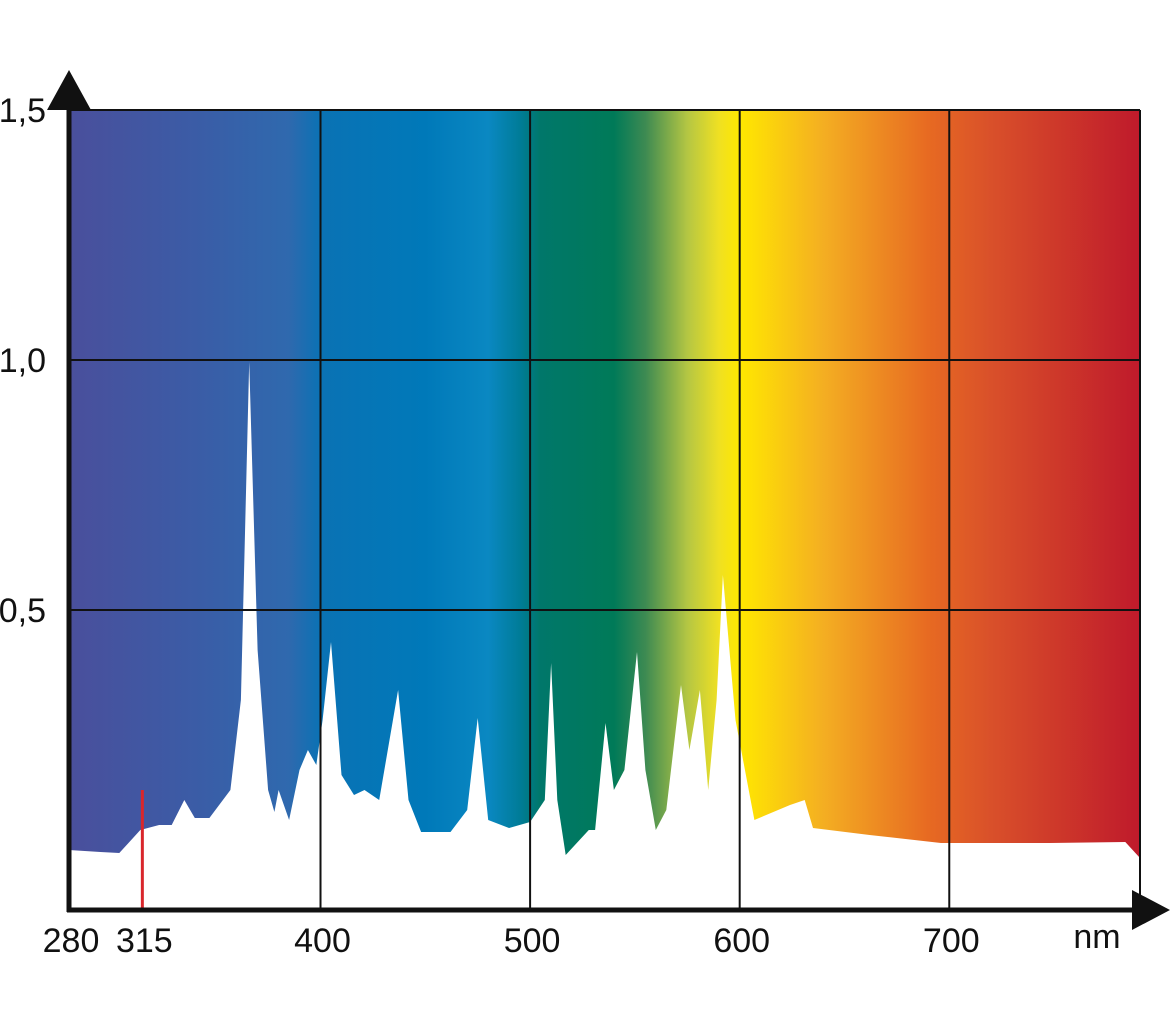 The height and width of the screenshot is (1029, 1170). I want to click on x-tick-label: 315, so click(144, 941).